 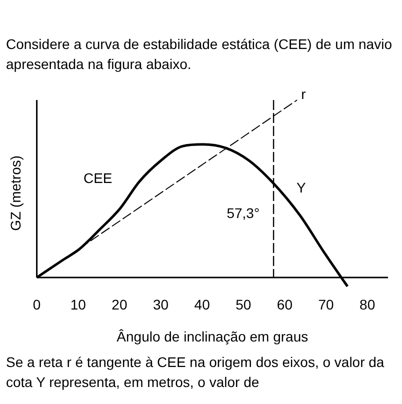 What do you see at coordinates (160, 304) in the screenshot?
I see `x-tick-label: 30` at bounding box center [160, 304].